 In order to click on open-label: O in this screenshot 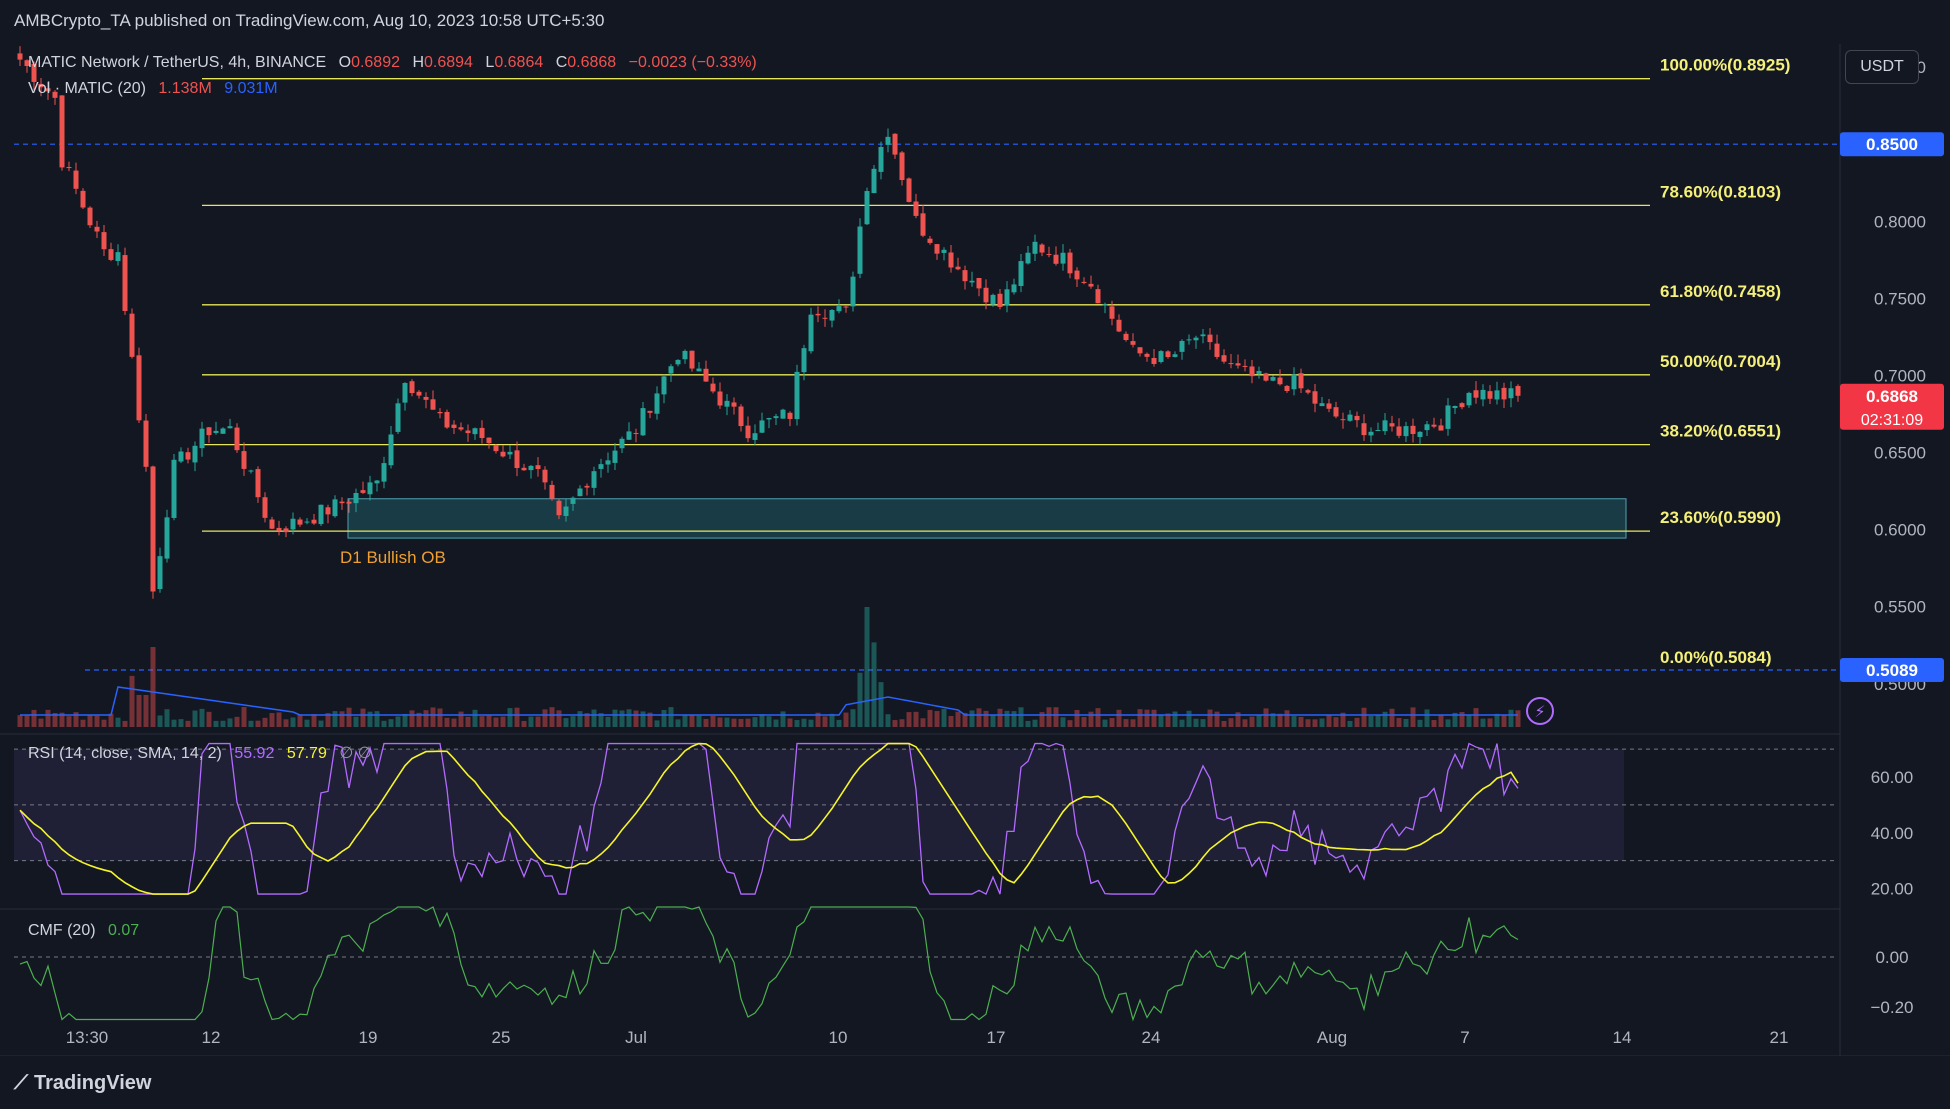, I will do `click(345, 62)`.